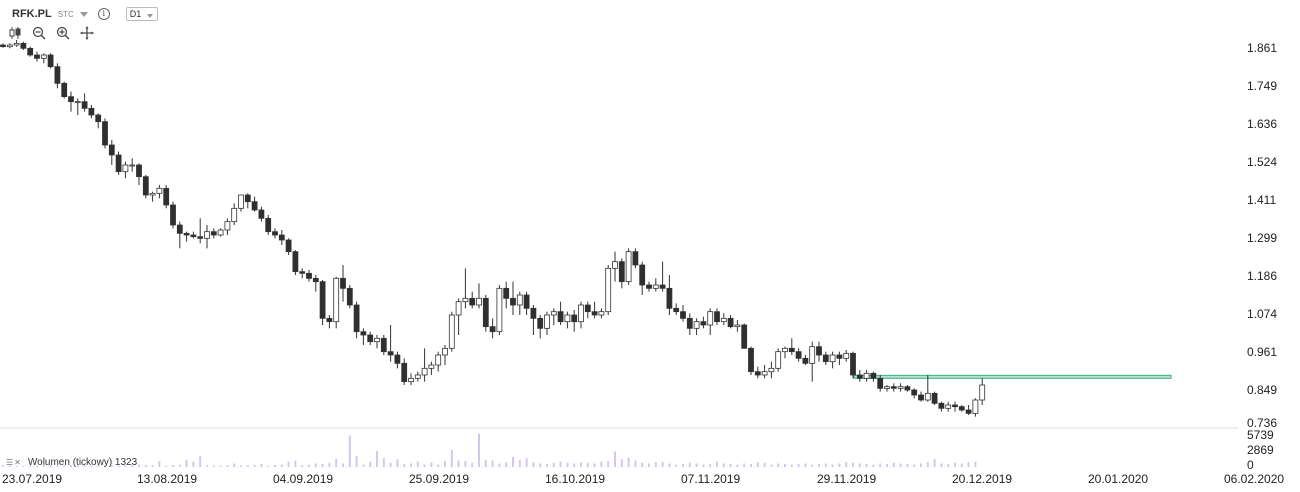  I want to click on date-tick: 20.01.2020, so click(1118, 479).